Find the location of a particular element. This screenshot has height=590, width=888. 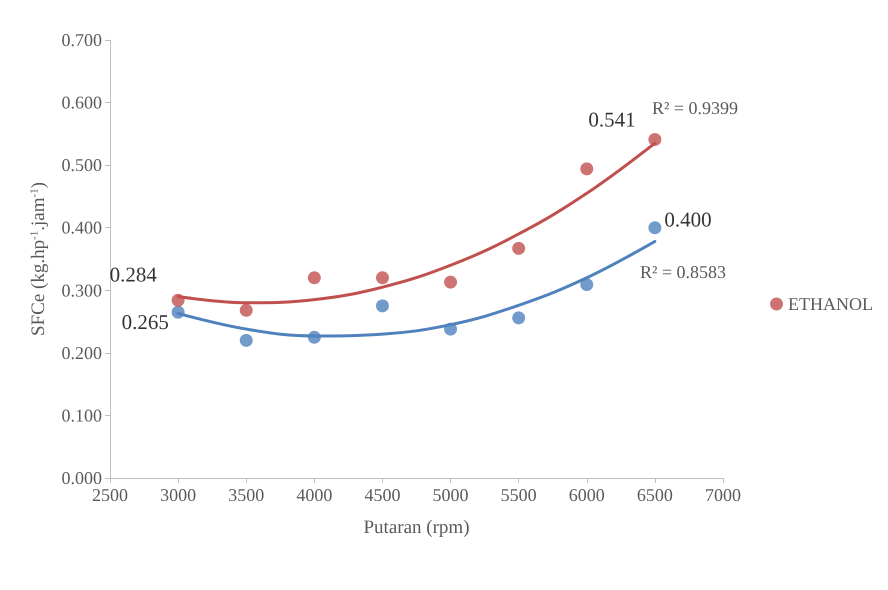

x-tick-label: 3000 is located at coordinates (178, 495).